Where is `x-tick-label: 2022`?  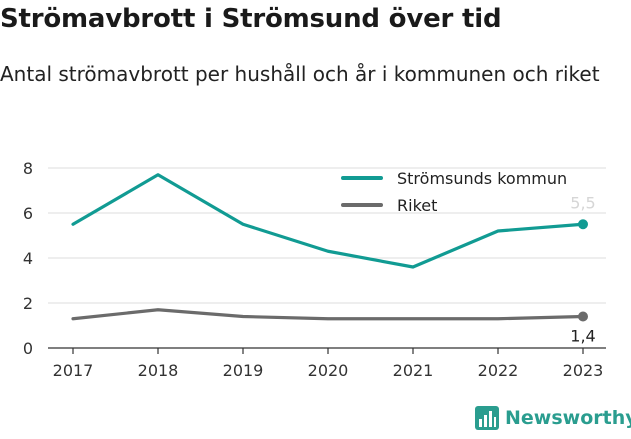 x-tick-label: 2022 is located at coordinates (498, 370).